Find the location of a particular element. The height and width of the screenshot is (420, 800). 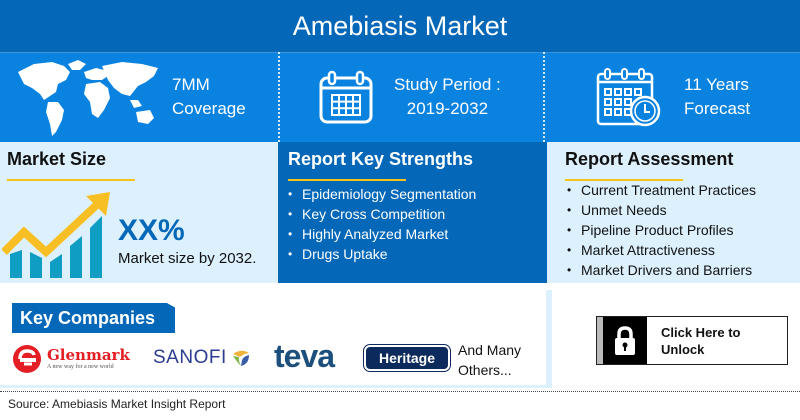

glenmark-wordmark: Glenmark is located at coordinates (88, 354).